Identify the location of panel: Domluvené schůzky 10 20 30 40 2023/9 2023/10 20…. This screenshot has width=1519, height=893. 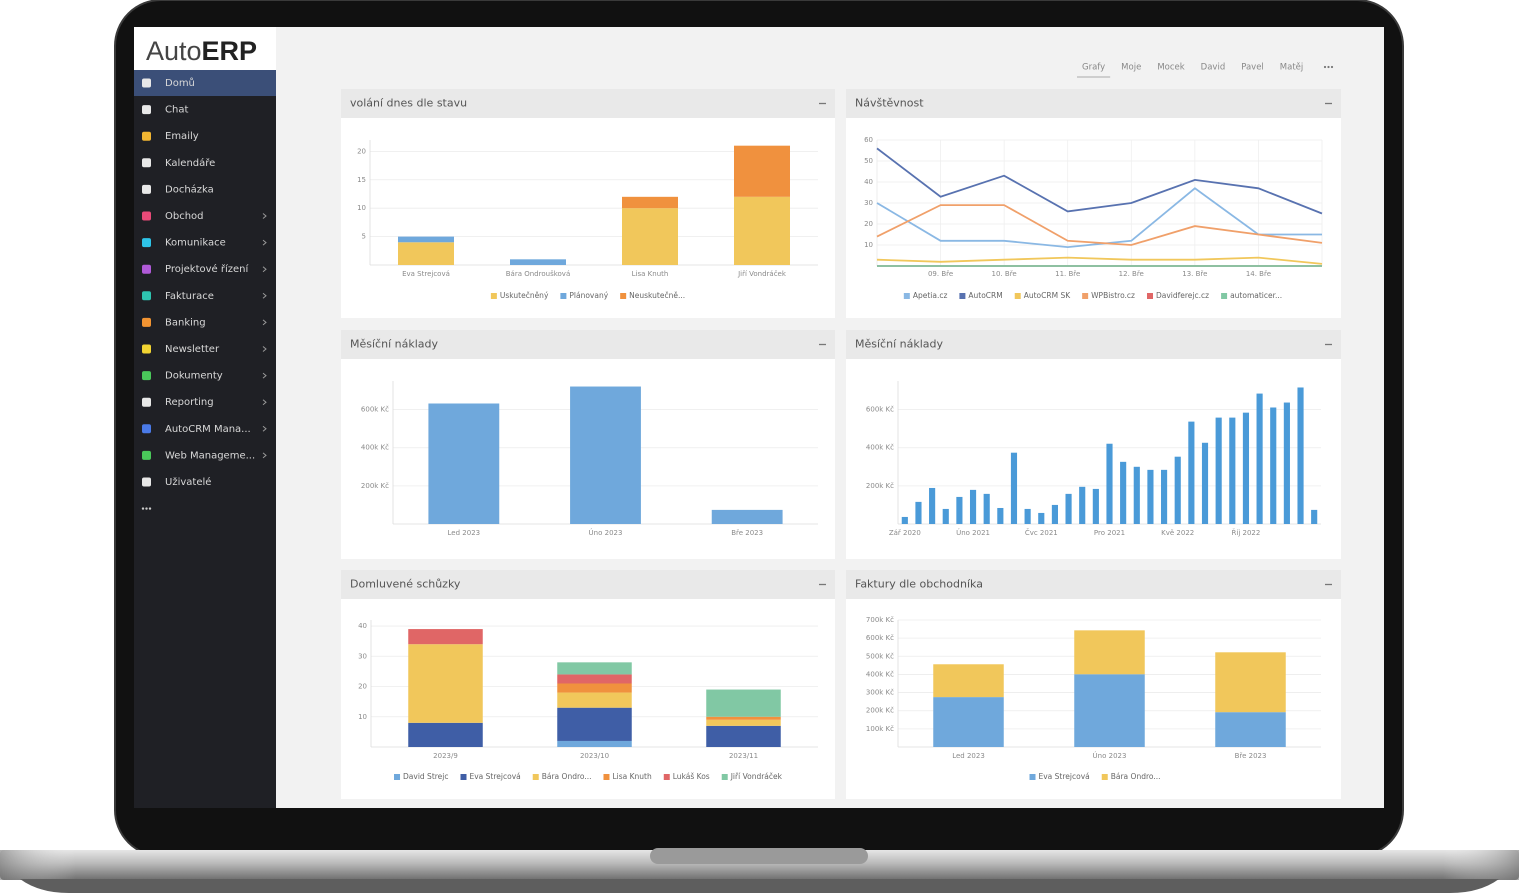
(588, 684).